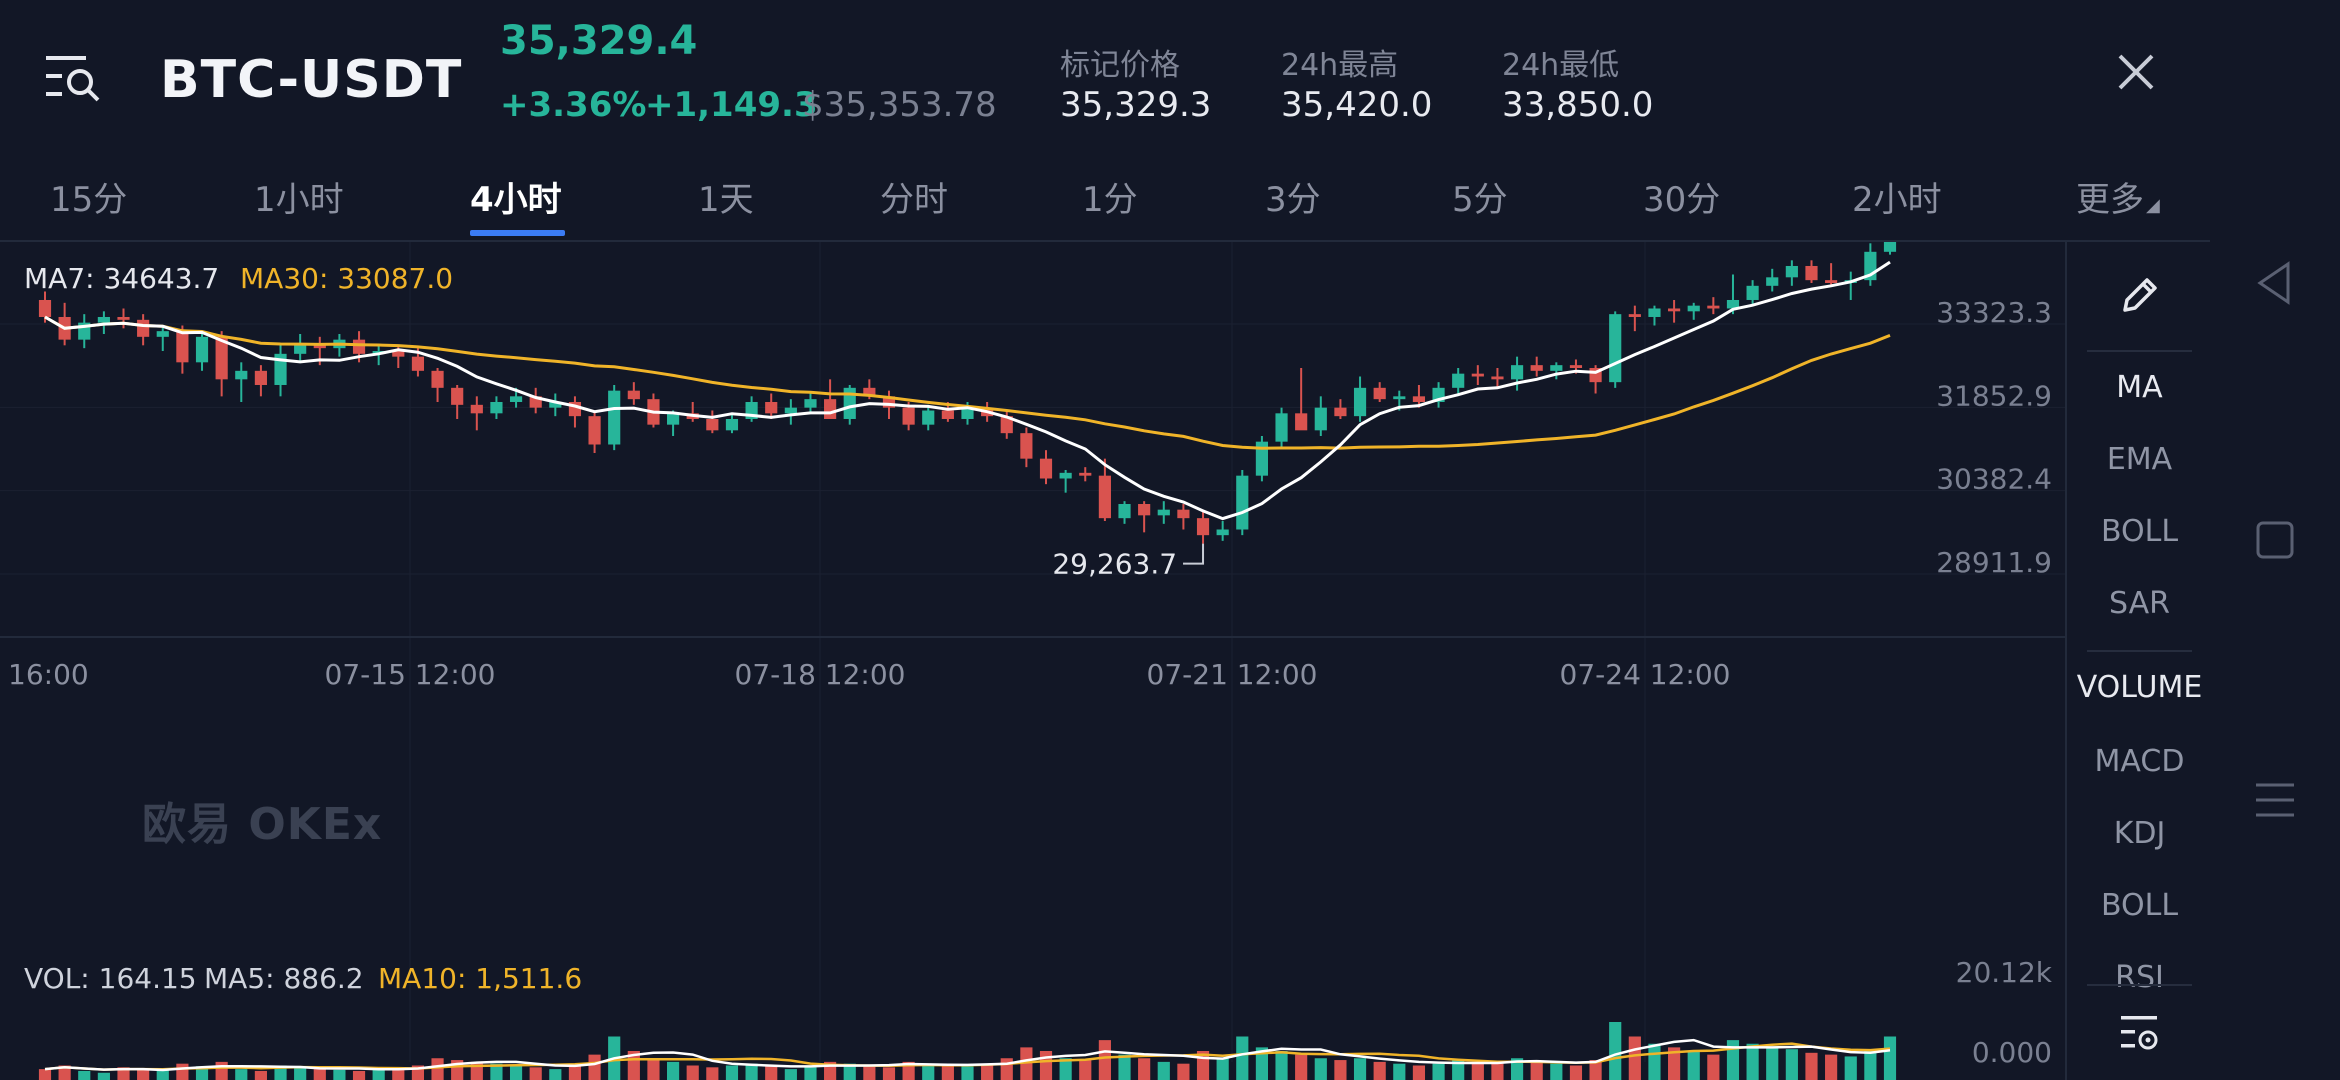 Image resolution: width=2340 pixels, height=1080 pixels. What do you see at coordinates (820, 674) in the screenshot?
I see `x-tick-label: 07-18 12:00` at bounding box center [820, 674].